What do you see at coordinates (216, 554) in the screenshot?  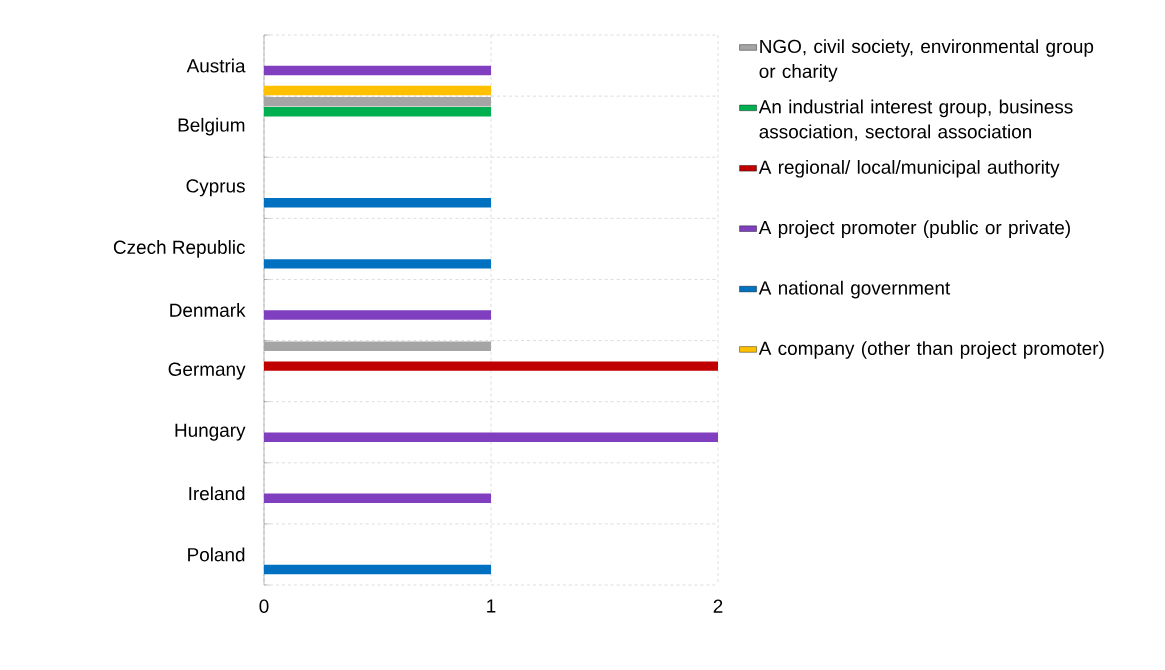 I see `y-tick-label: Poland` at bounding box center [216, 554].